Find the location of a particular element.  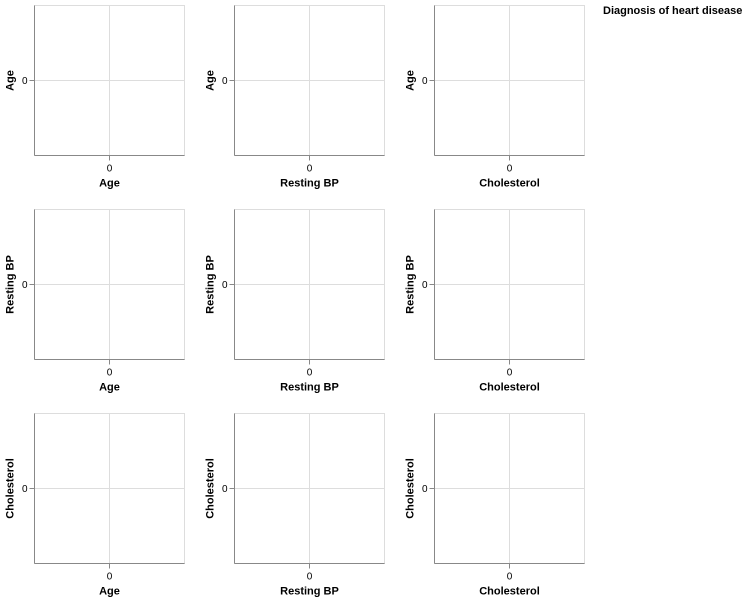

legend-title: Diagnosis of heart disease is located at coordinates (673, 11).